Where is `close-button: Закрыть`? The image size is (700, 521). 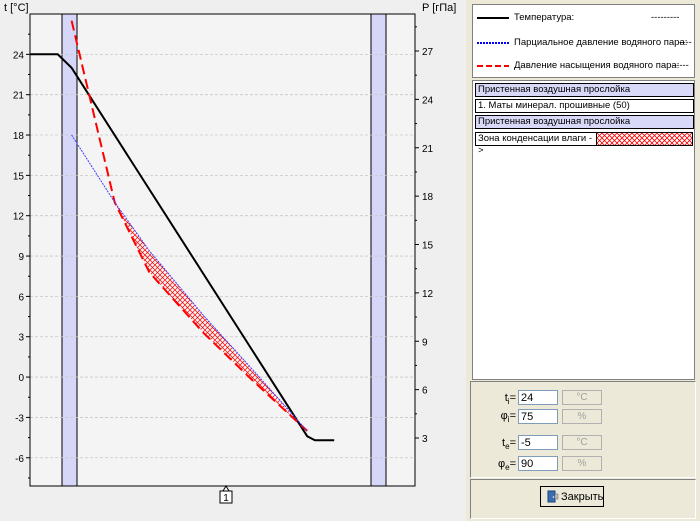 close-button: Закрыть is located at coordinates (572, 496).